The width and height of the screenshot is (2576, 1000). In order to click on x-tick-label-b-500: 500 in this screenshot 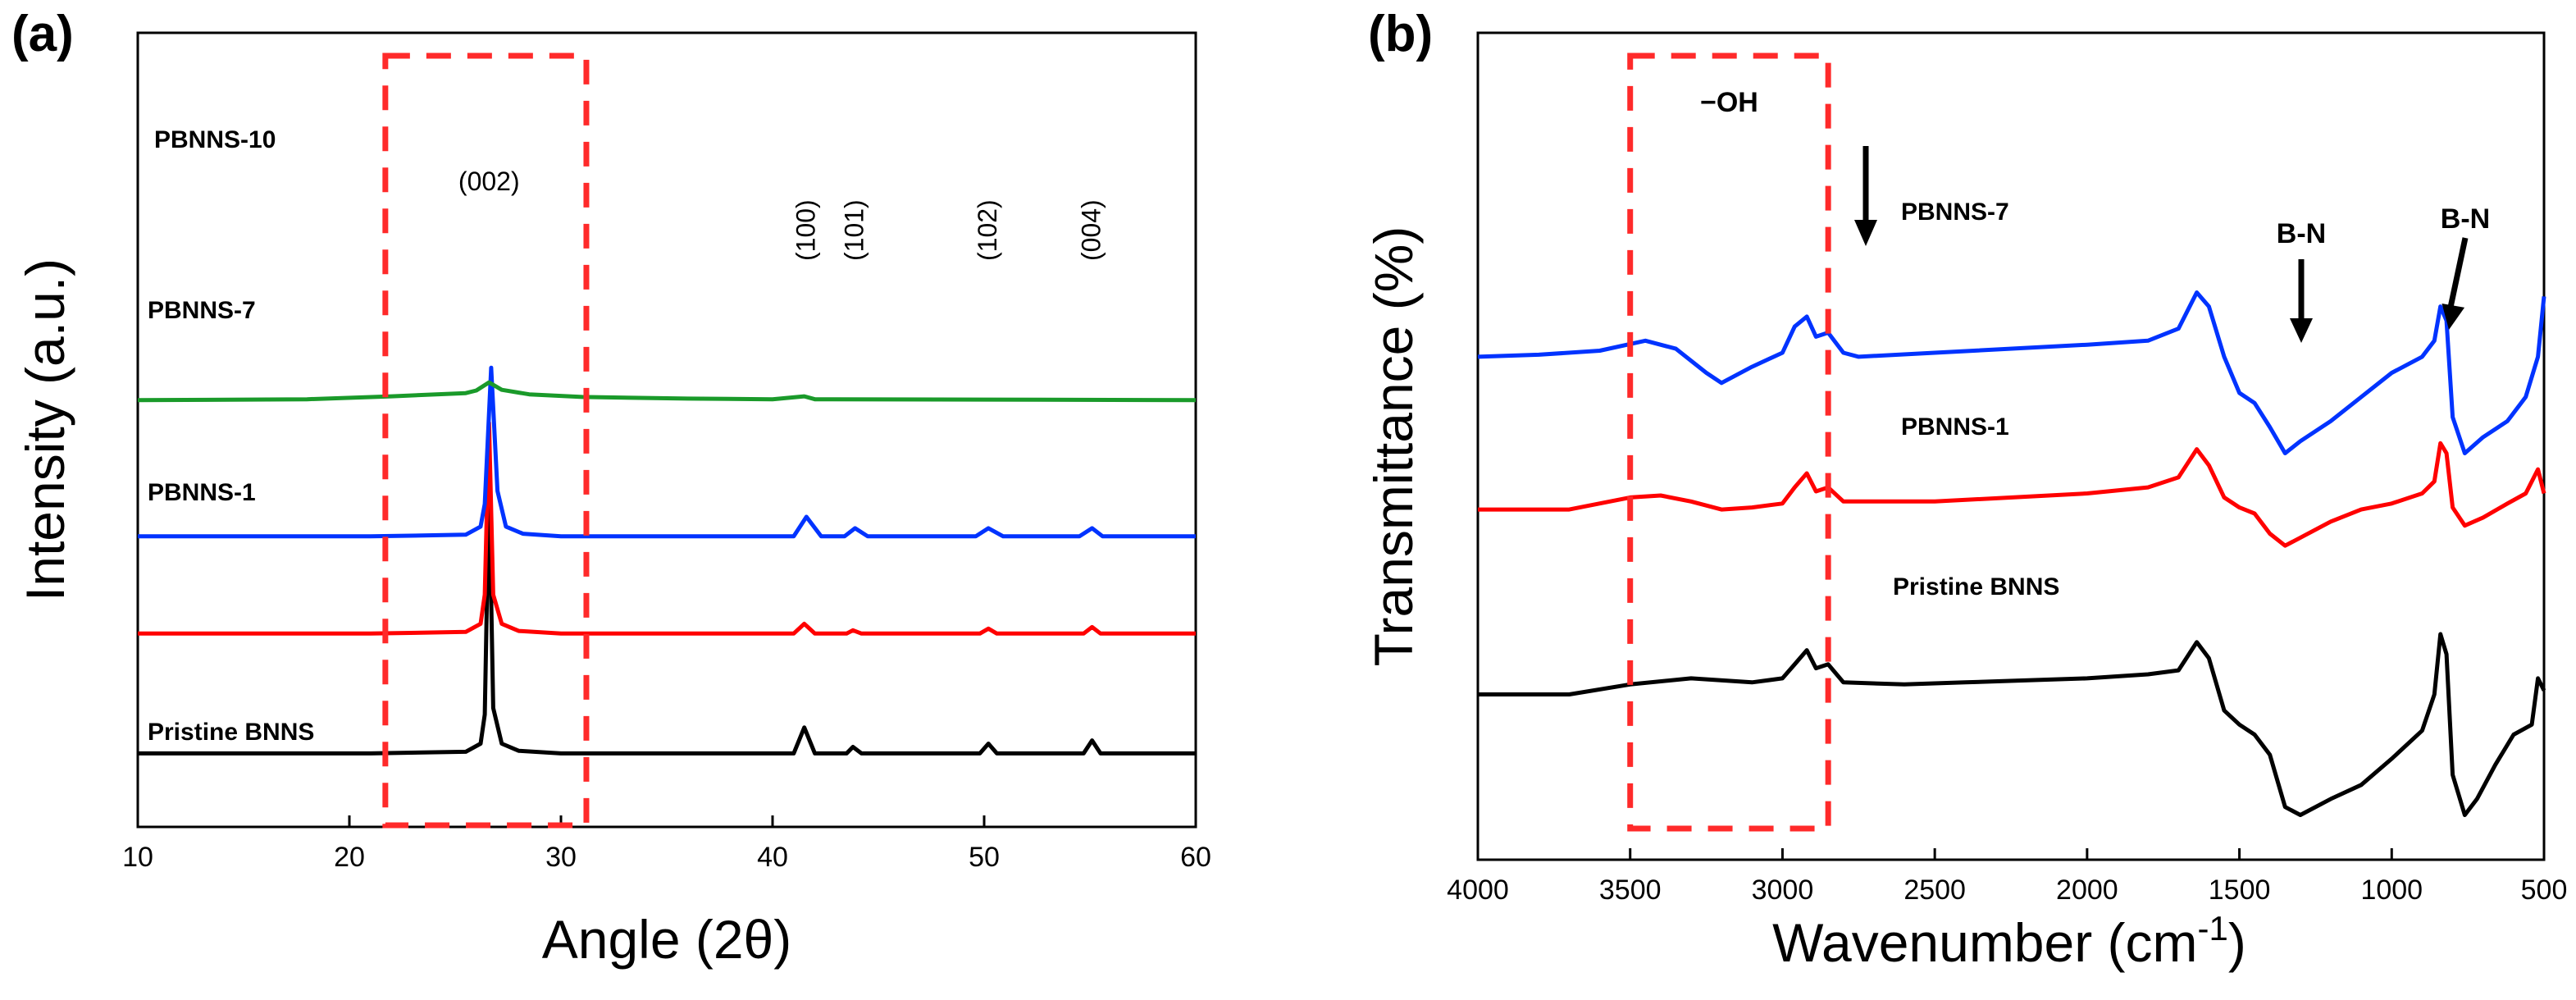, I will do `click(2544, 890)`.